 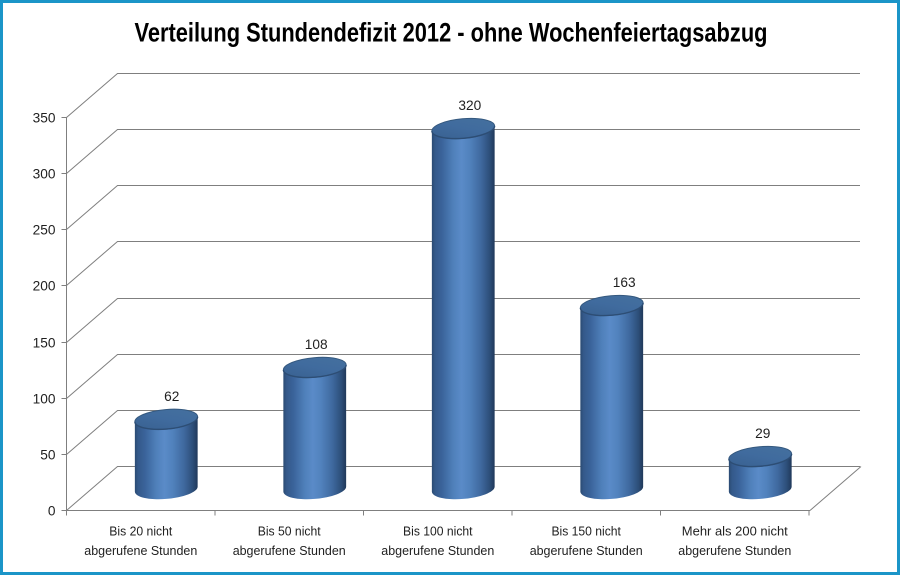 I want to click on svg-text: 350, so click(x=44, y=117).